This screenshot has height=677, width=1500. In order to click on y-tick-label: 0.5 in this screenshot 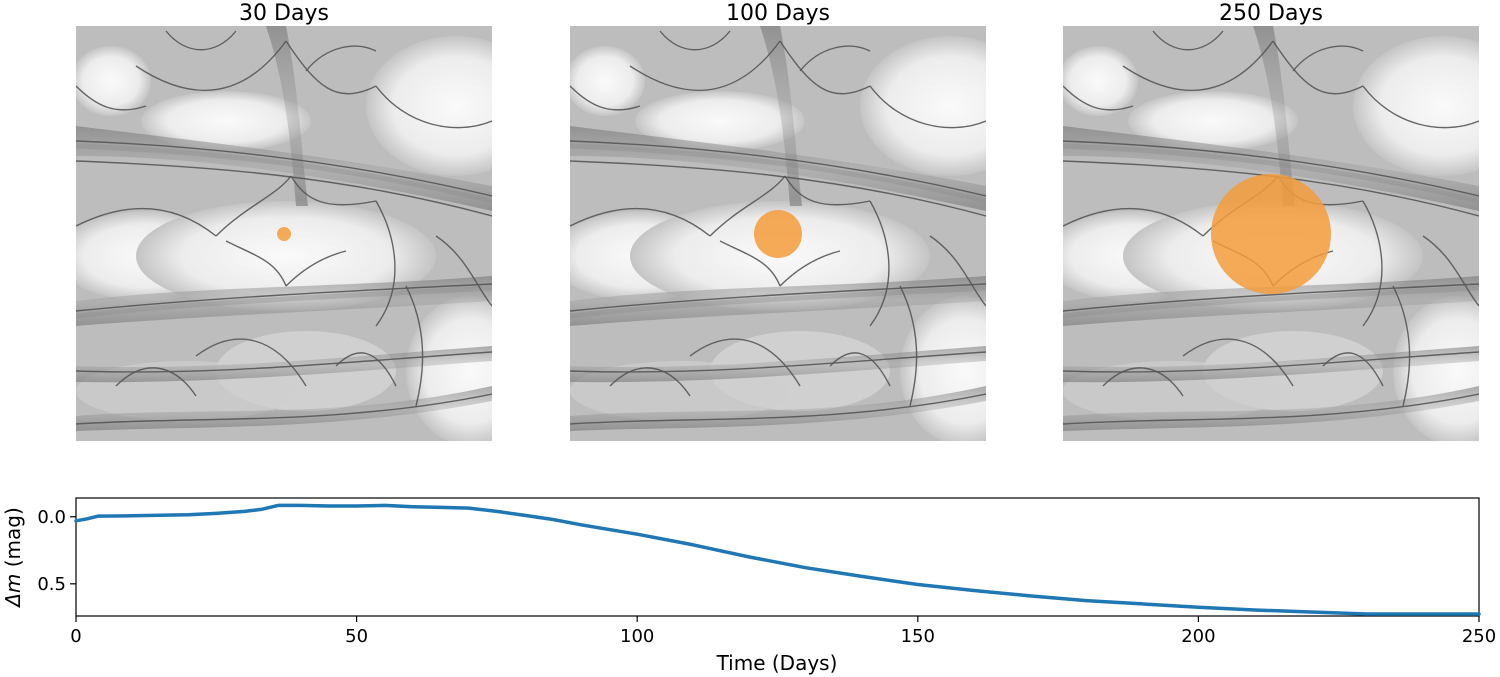, I will do `click(51, 584)`.